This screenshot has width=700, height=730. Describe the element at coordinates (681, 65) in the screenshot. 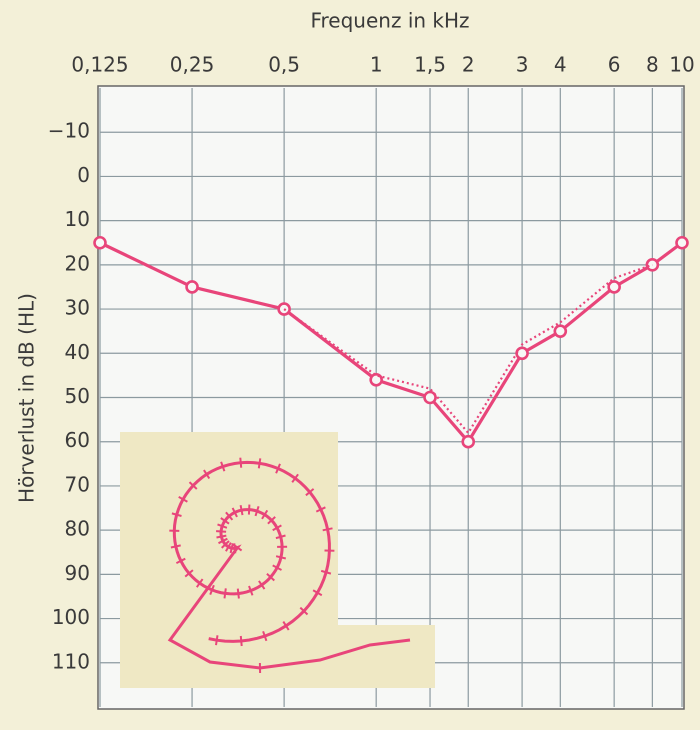

I see `x-tick-label: 10` at that location.